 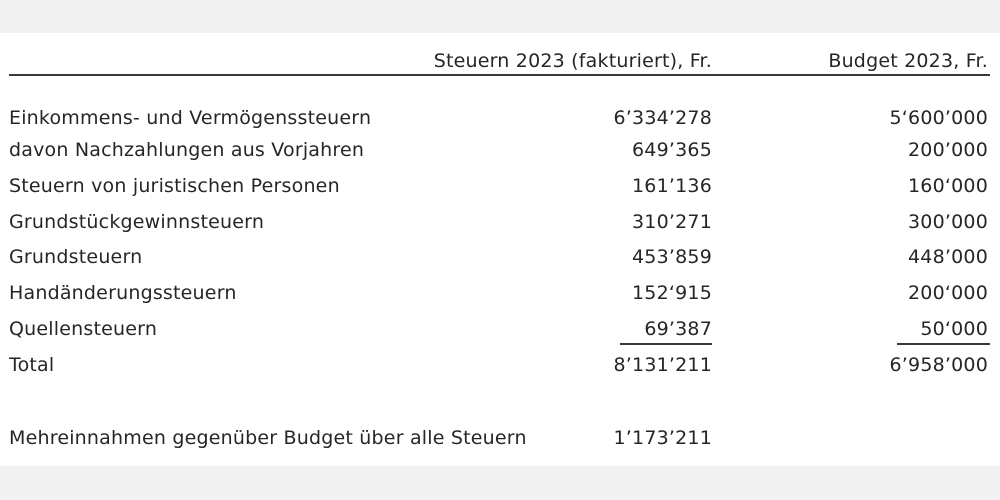 What do you see at coordinates (187, 150) in the screenshot?
I see `row-label: davon Nachzahlungen aus Vorjahren` at bounding box center [187, 150].